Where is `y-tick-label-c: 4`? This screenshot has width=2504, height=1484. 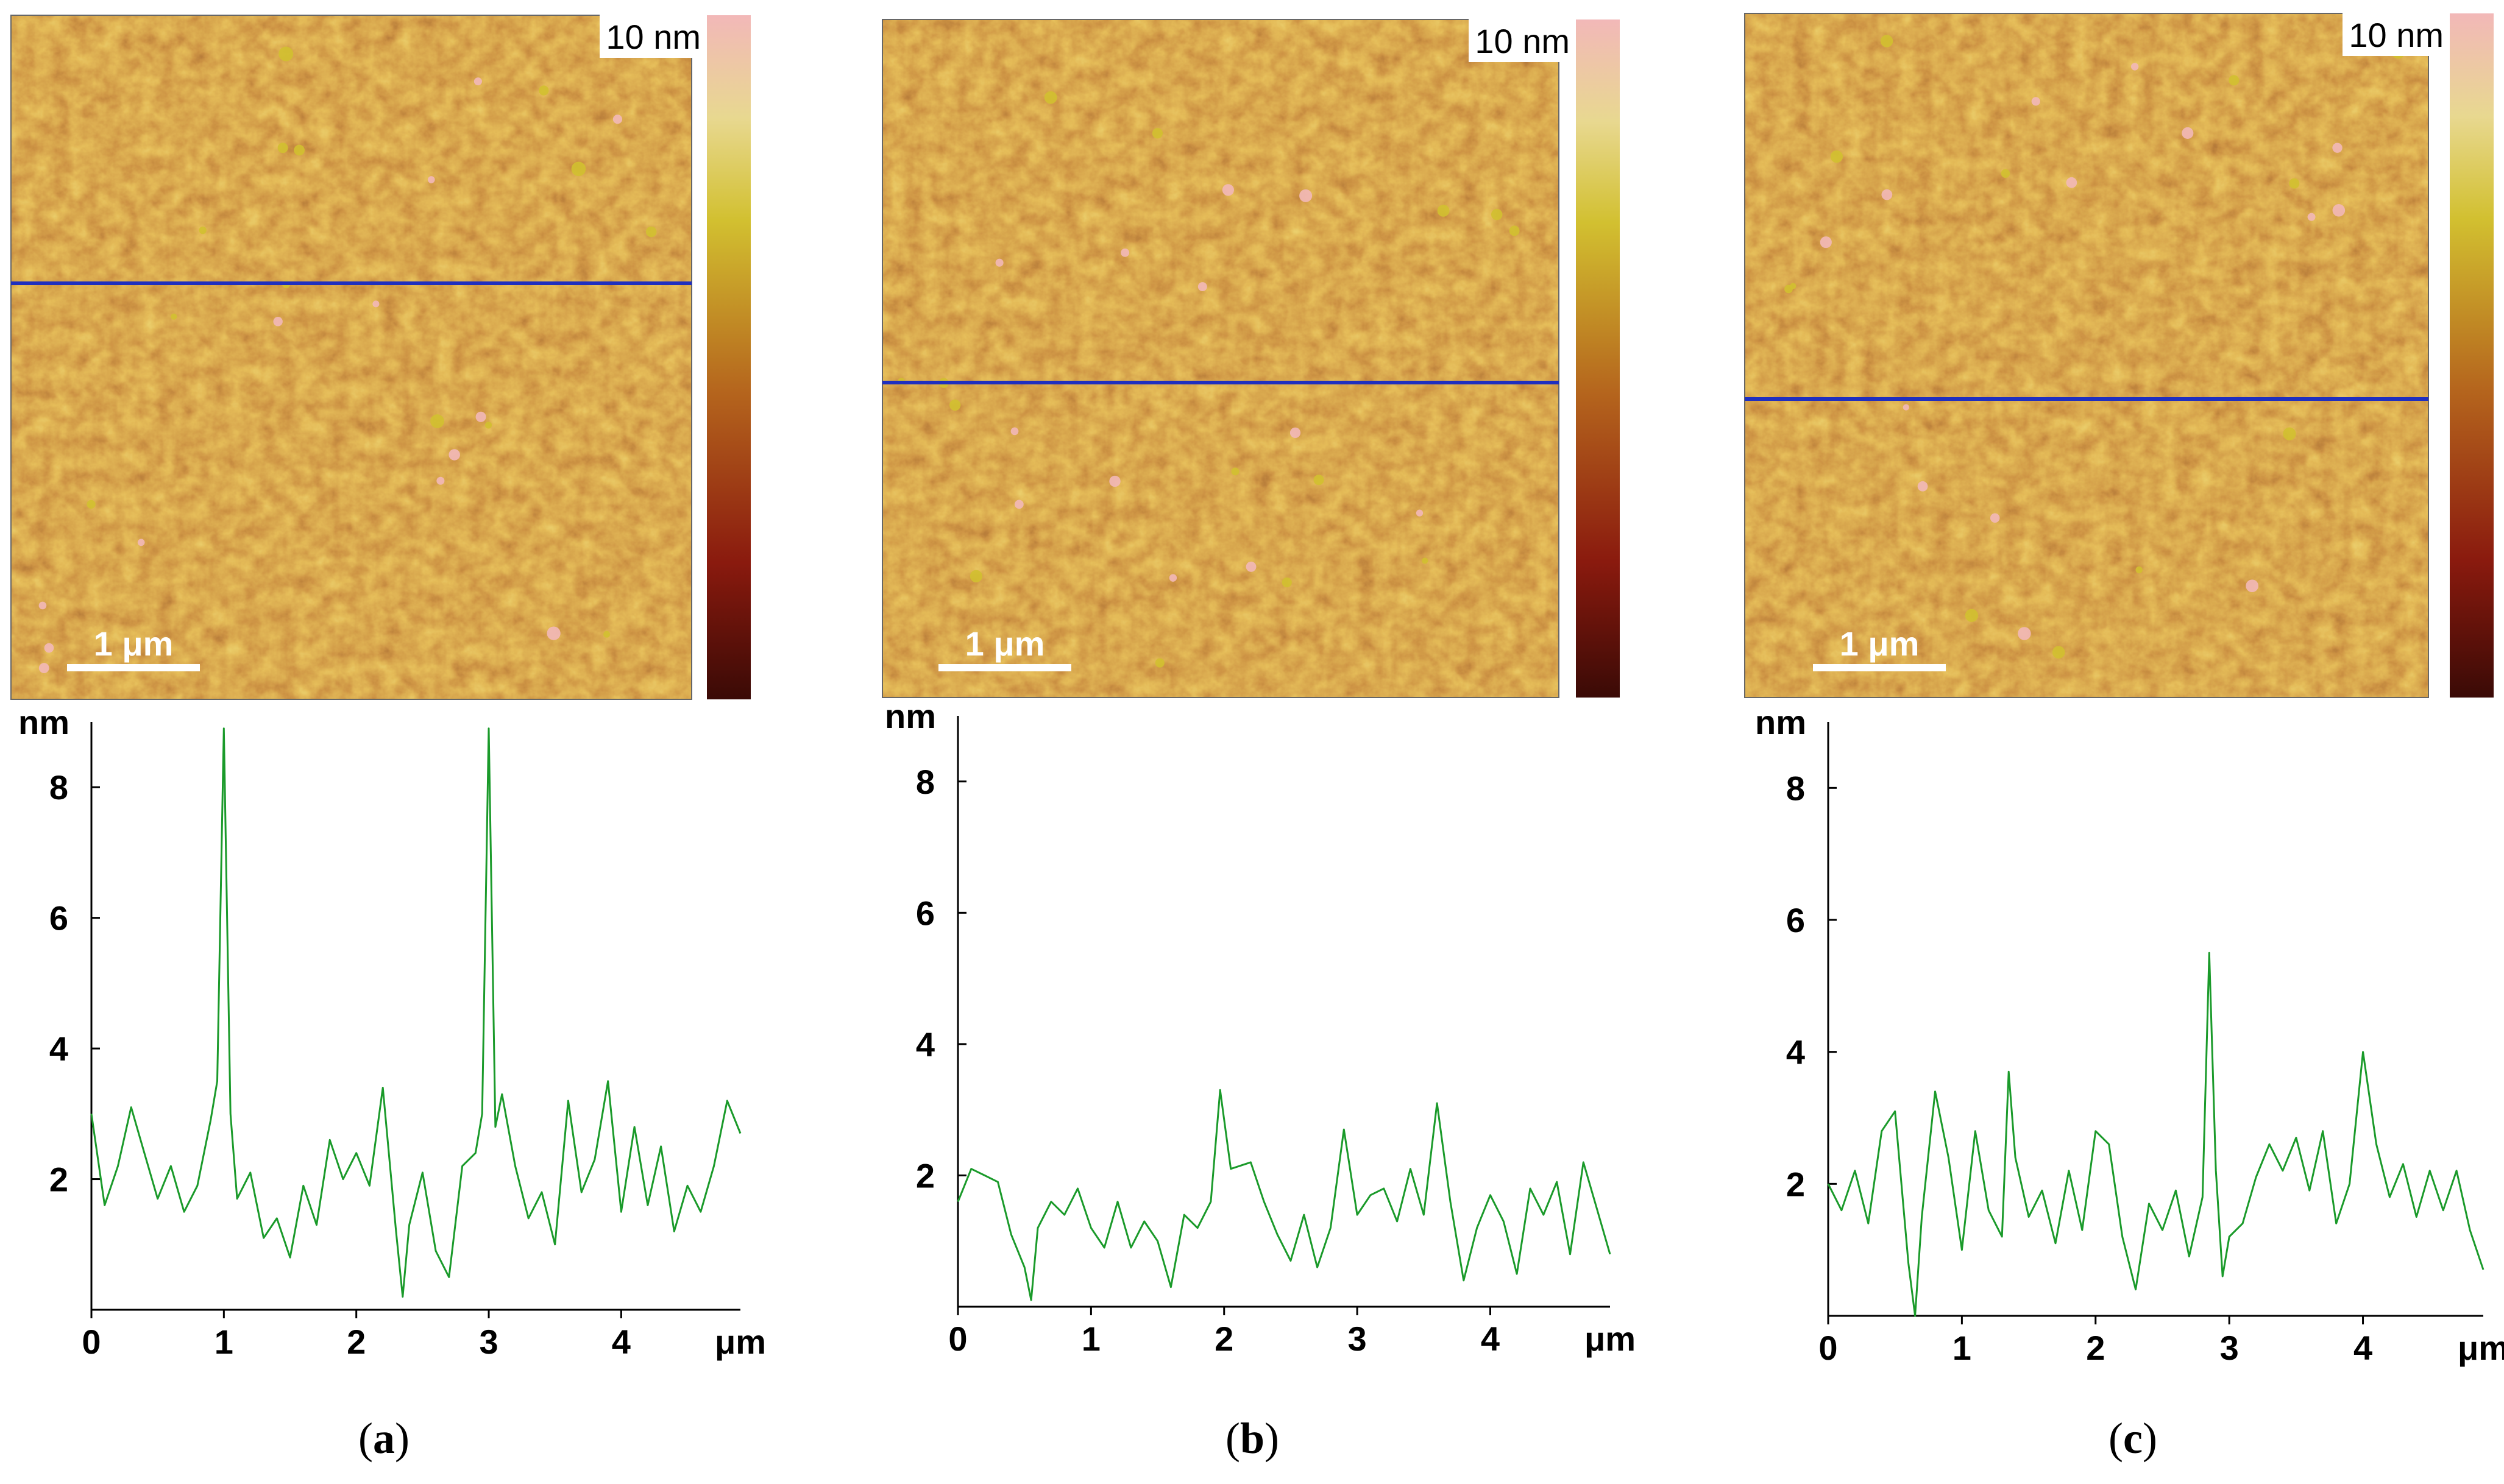
y-tick-label-c: 4 is located at coordinates (1796, 1052).